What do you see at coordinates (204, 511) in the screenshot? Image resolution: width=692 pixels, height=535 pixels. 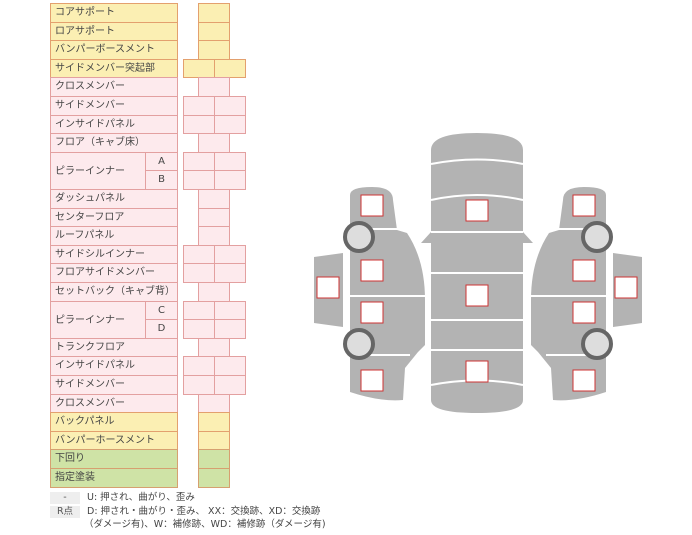 I see `legend-text-d: D: 押され・曲がり・歪み、 XX：交換跡、XD：交換跡` at bounding box center [204, 511].